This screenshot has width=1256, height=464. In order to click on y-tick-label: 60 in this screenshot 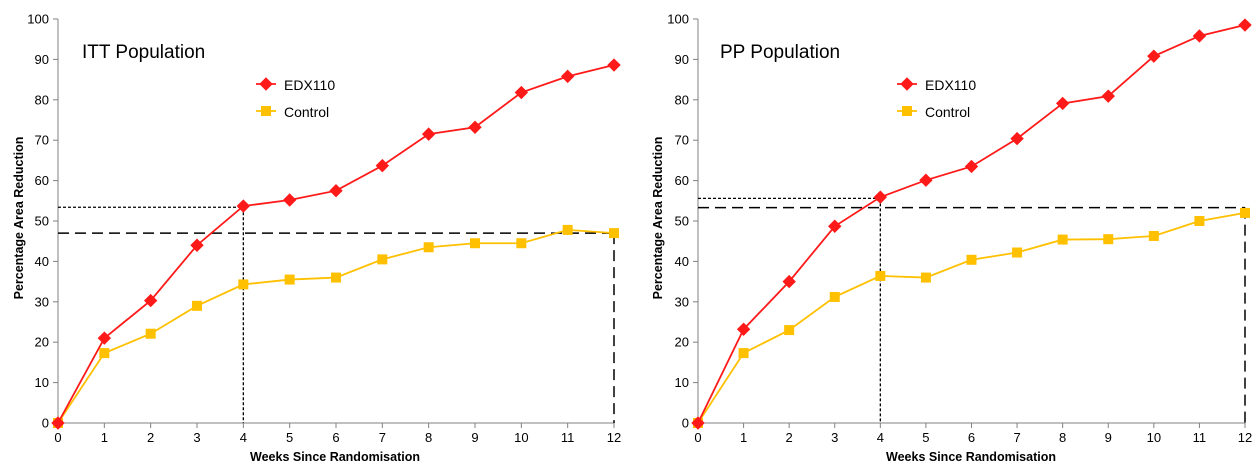, I will do `click(42, 180)`.